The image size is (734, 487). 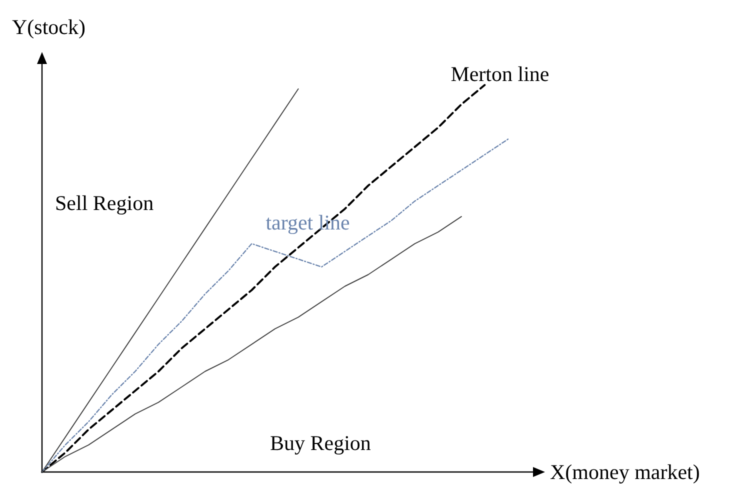 I want to click on series-label: Merton line, so click(x=500, y=74).